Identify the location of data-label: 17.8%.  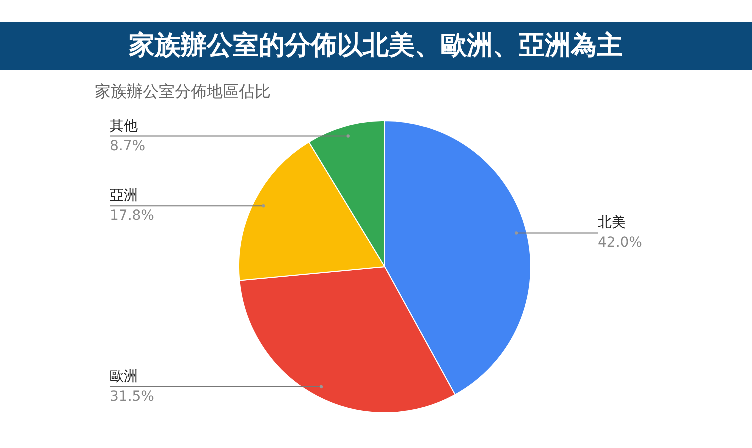
(132, 216).